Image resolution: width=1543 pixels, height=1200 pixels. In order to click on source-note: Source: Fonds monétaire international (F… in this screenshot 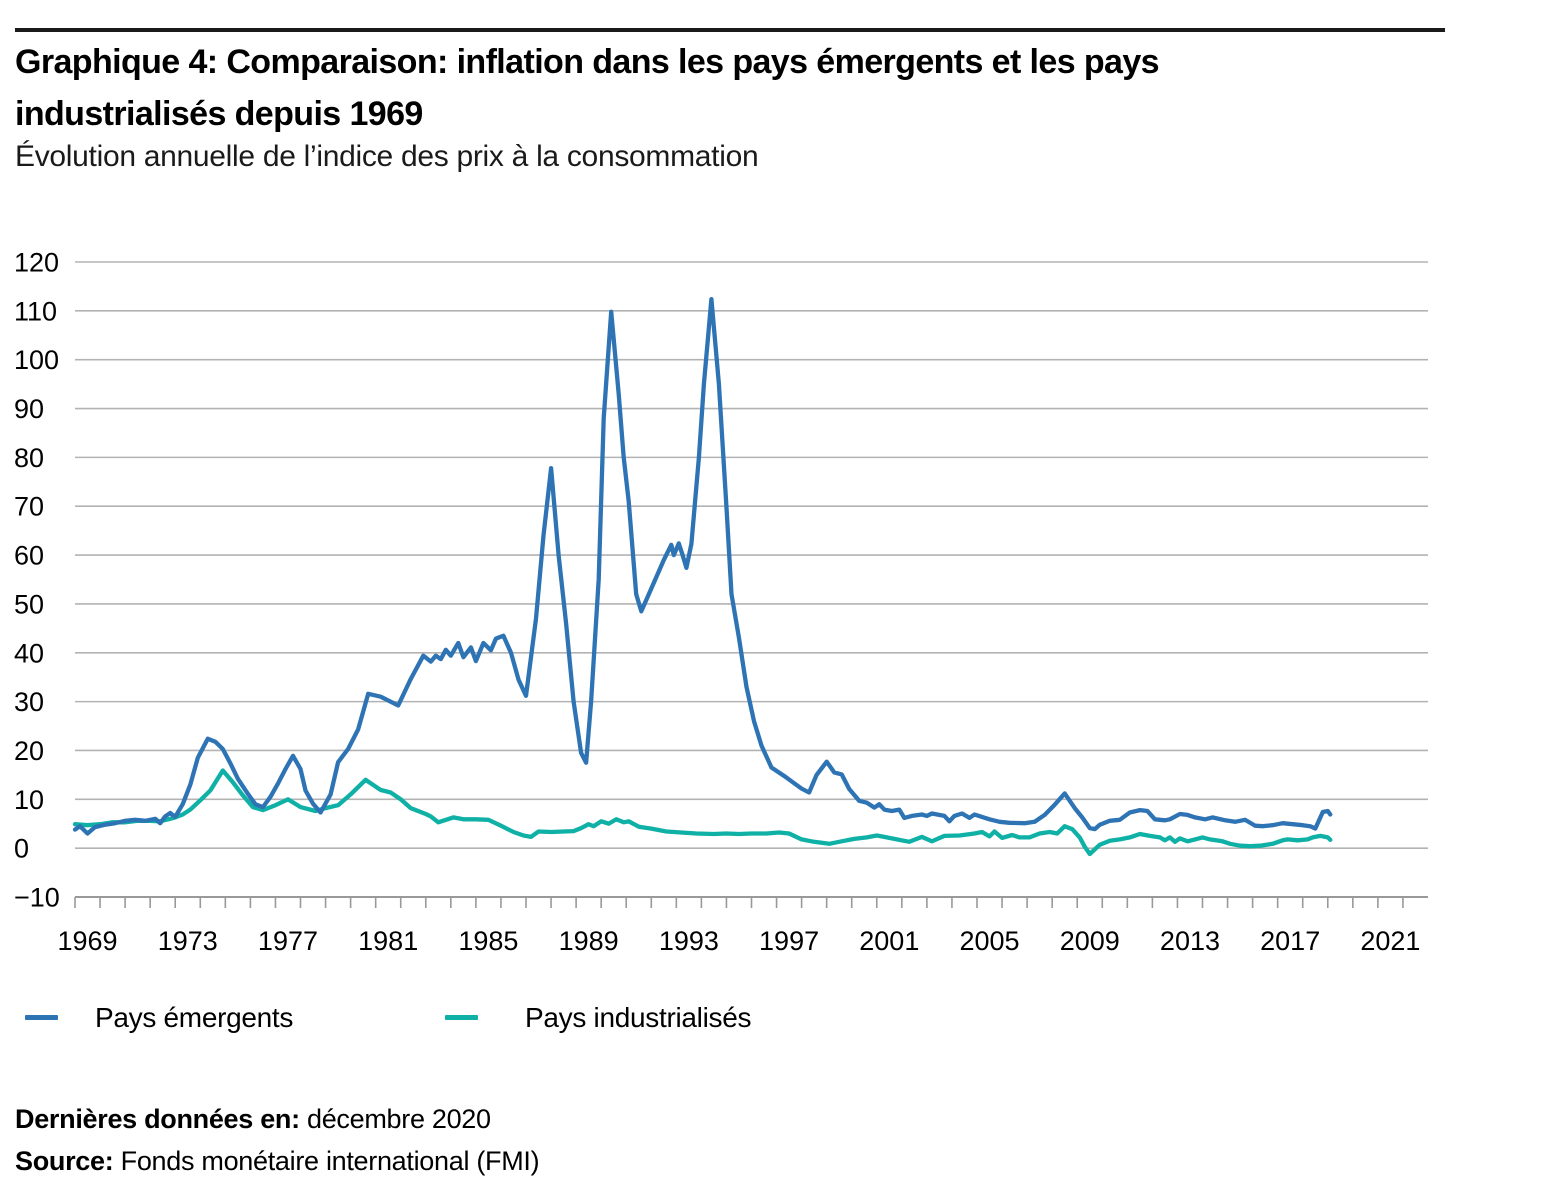, I will do `click(277, 1161)`.